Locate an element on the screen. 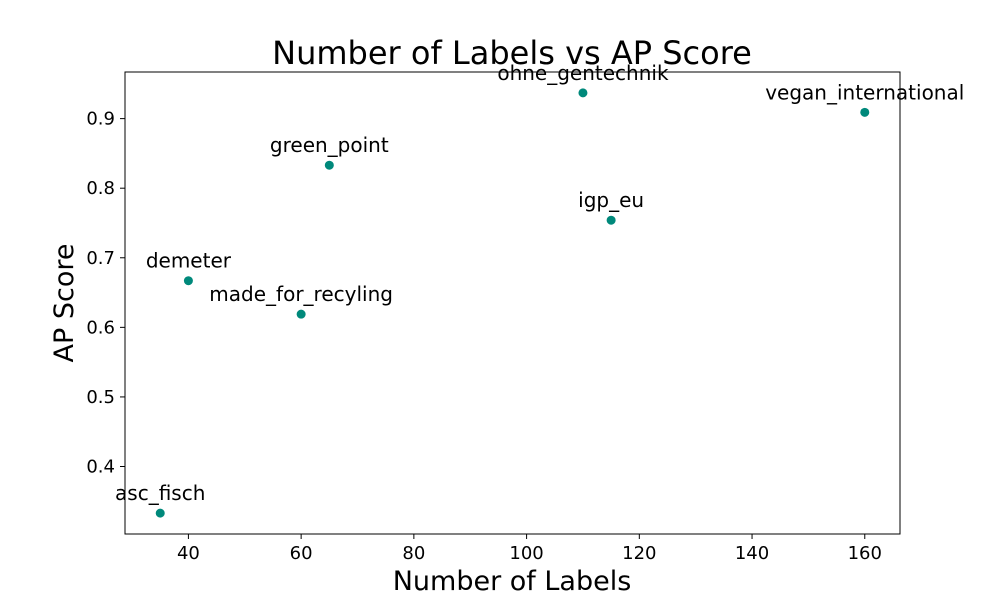  x-tick-label: 80 is located at coordinates (413, 553).